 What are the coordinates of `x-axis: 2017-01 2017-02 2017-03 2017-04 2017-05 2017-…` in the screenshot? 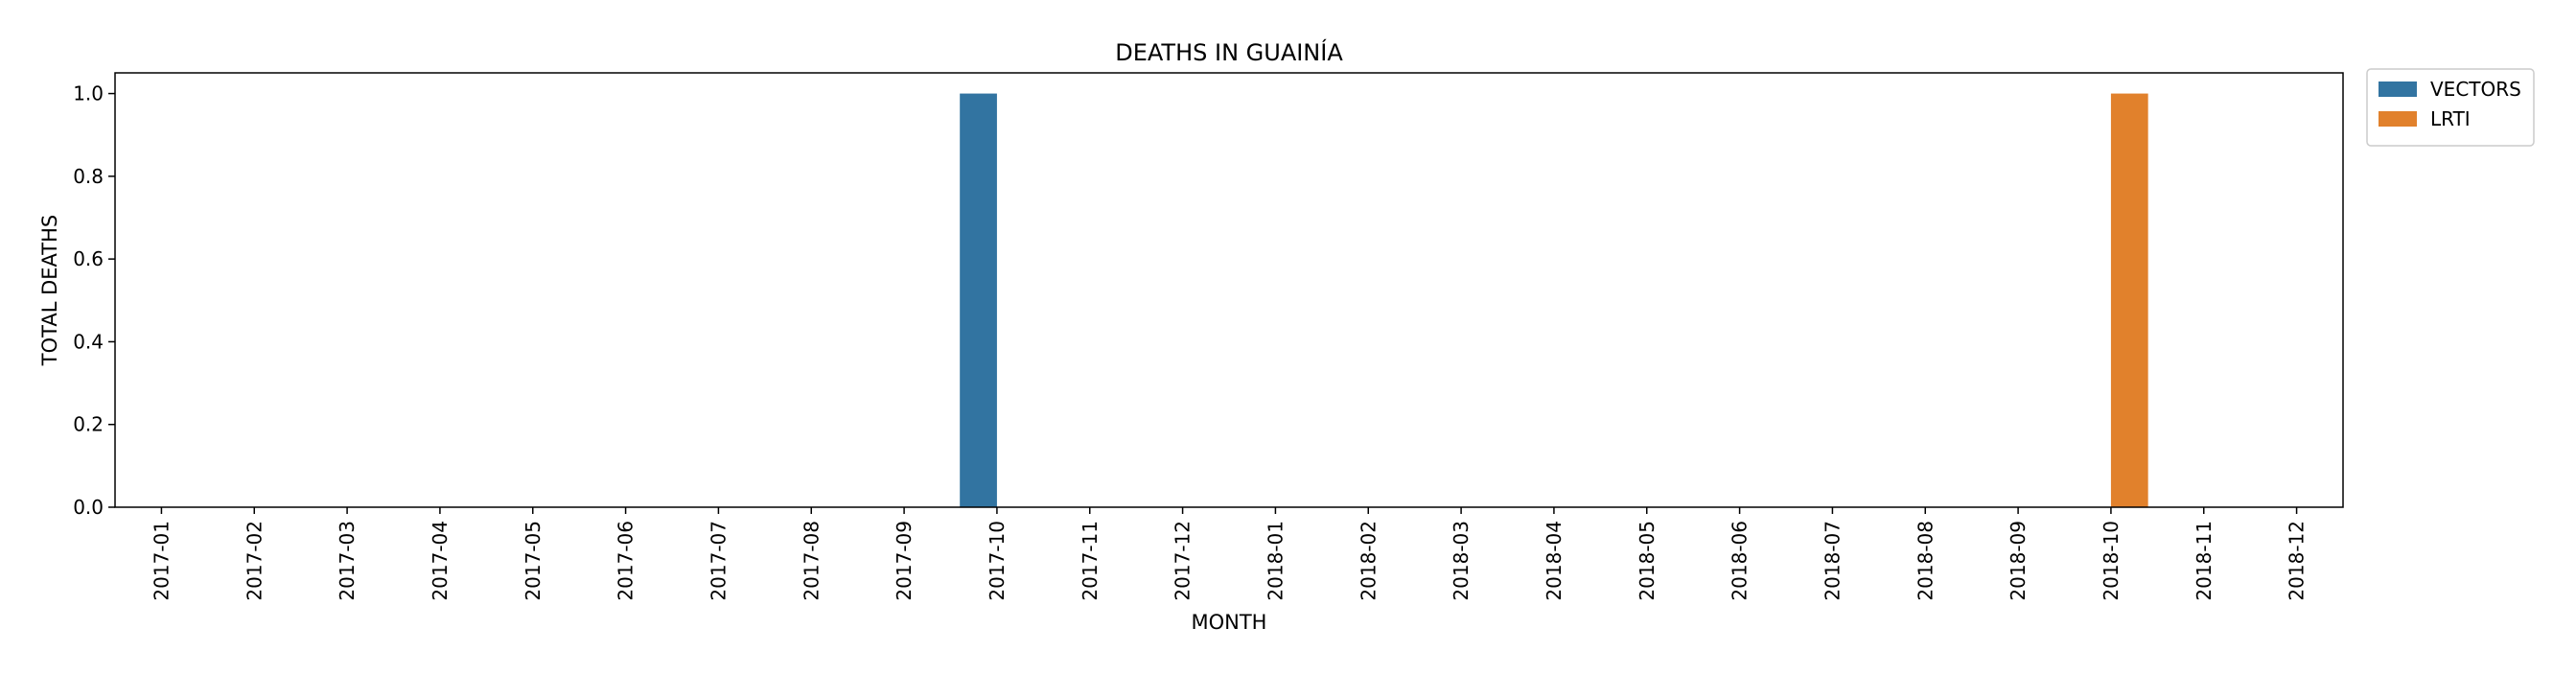 It's located at (1230, 554).